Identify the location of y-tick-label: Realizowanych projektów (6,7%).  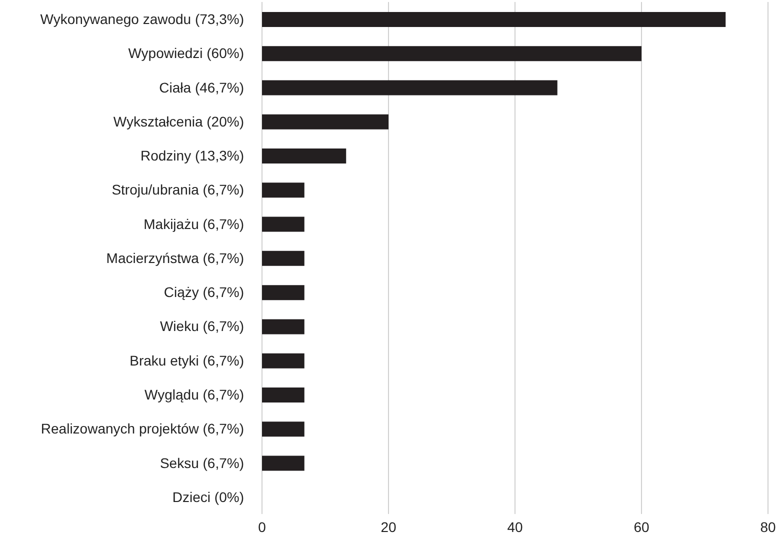
(142, 428).